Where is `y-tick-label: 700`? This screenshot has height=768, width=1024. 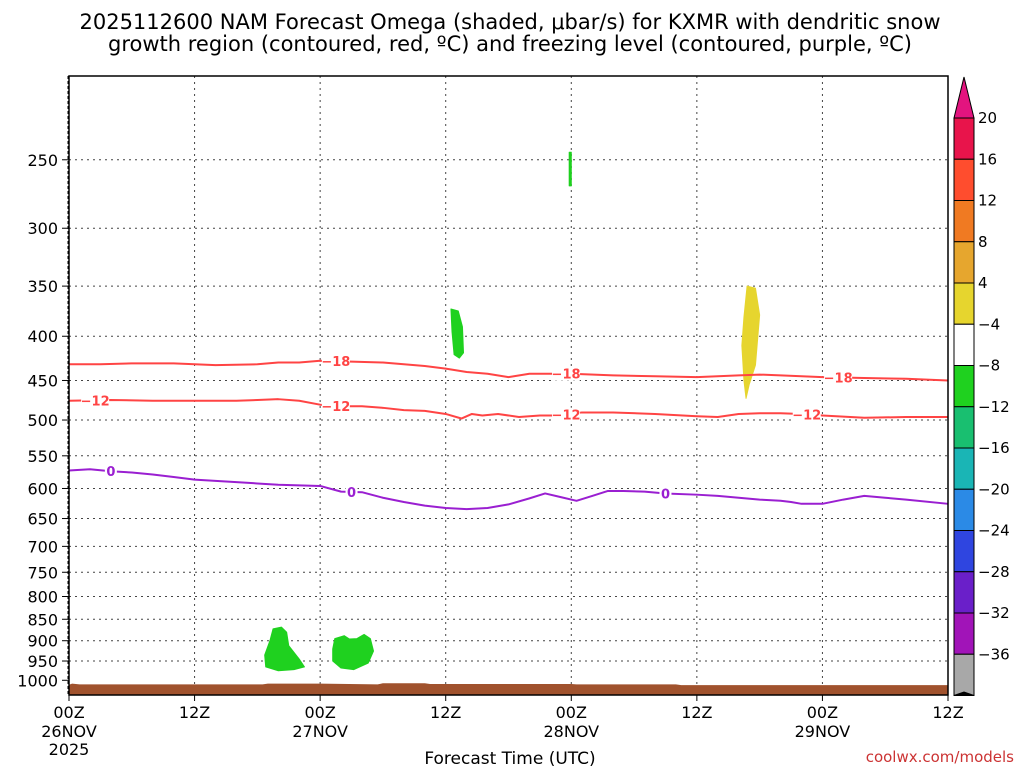
y-tick-label: 700 is located at coordinates (42, 546).